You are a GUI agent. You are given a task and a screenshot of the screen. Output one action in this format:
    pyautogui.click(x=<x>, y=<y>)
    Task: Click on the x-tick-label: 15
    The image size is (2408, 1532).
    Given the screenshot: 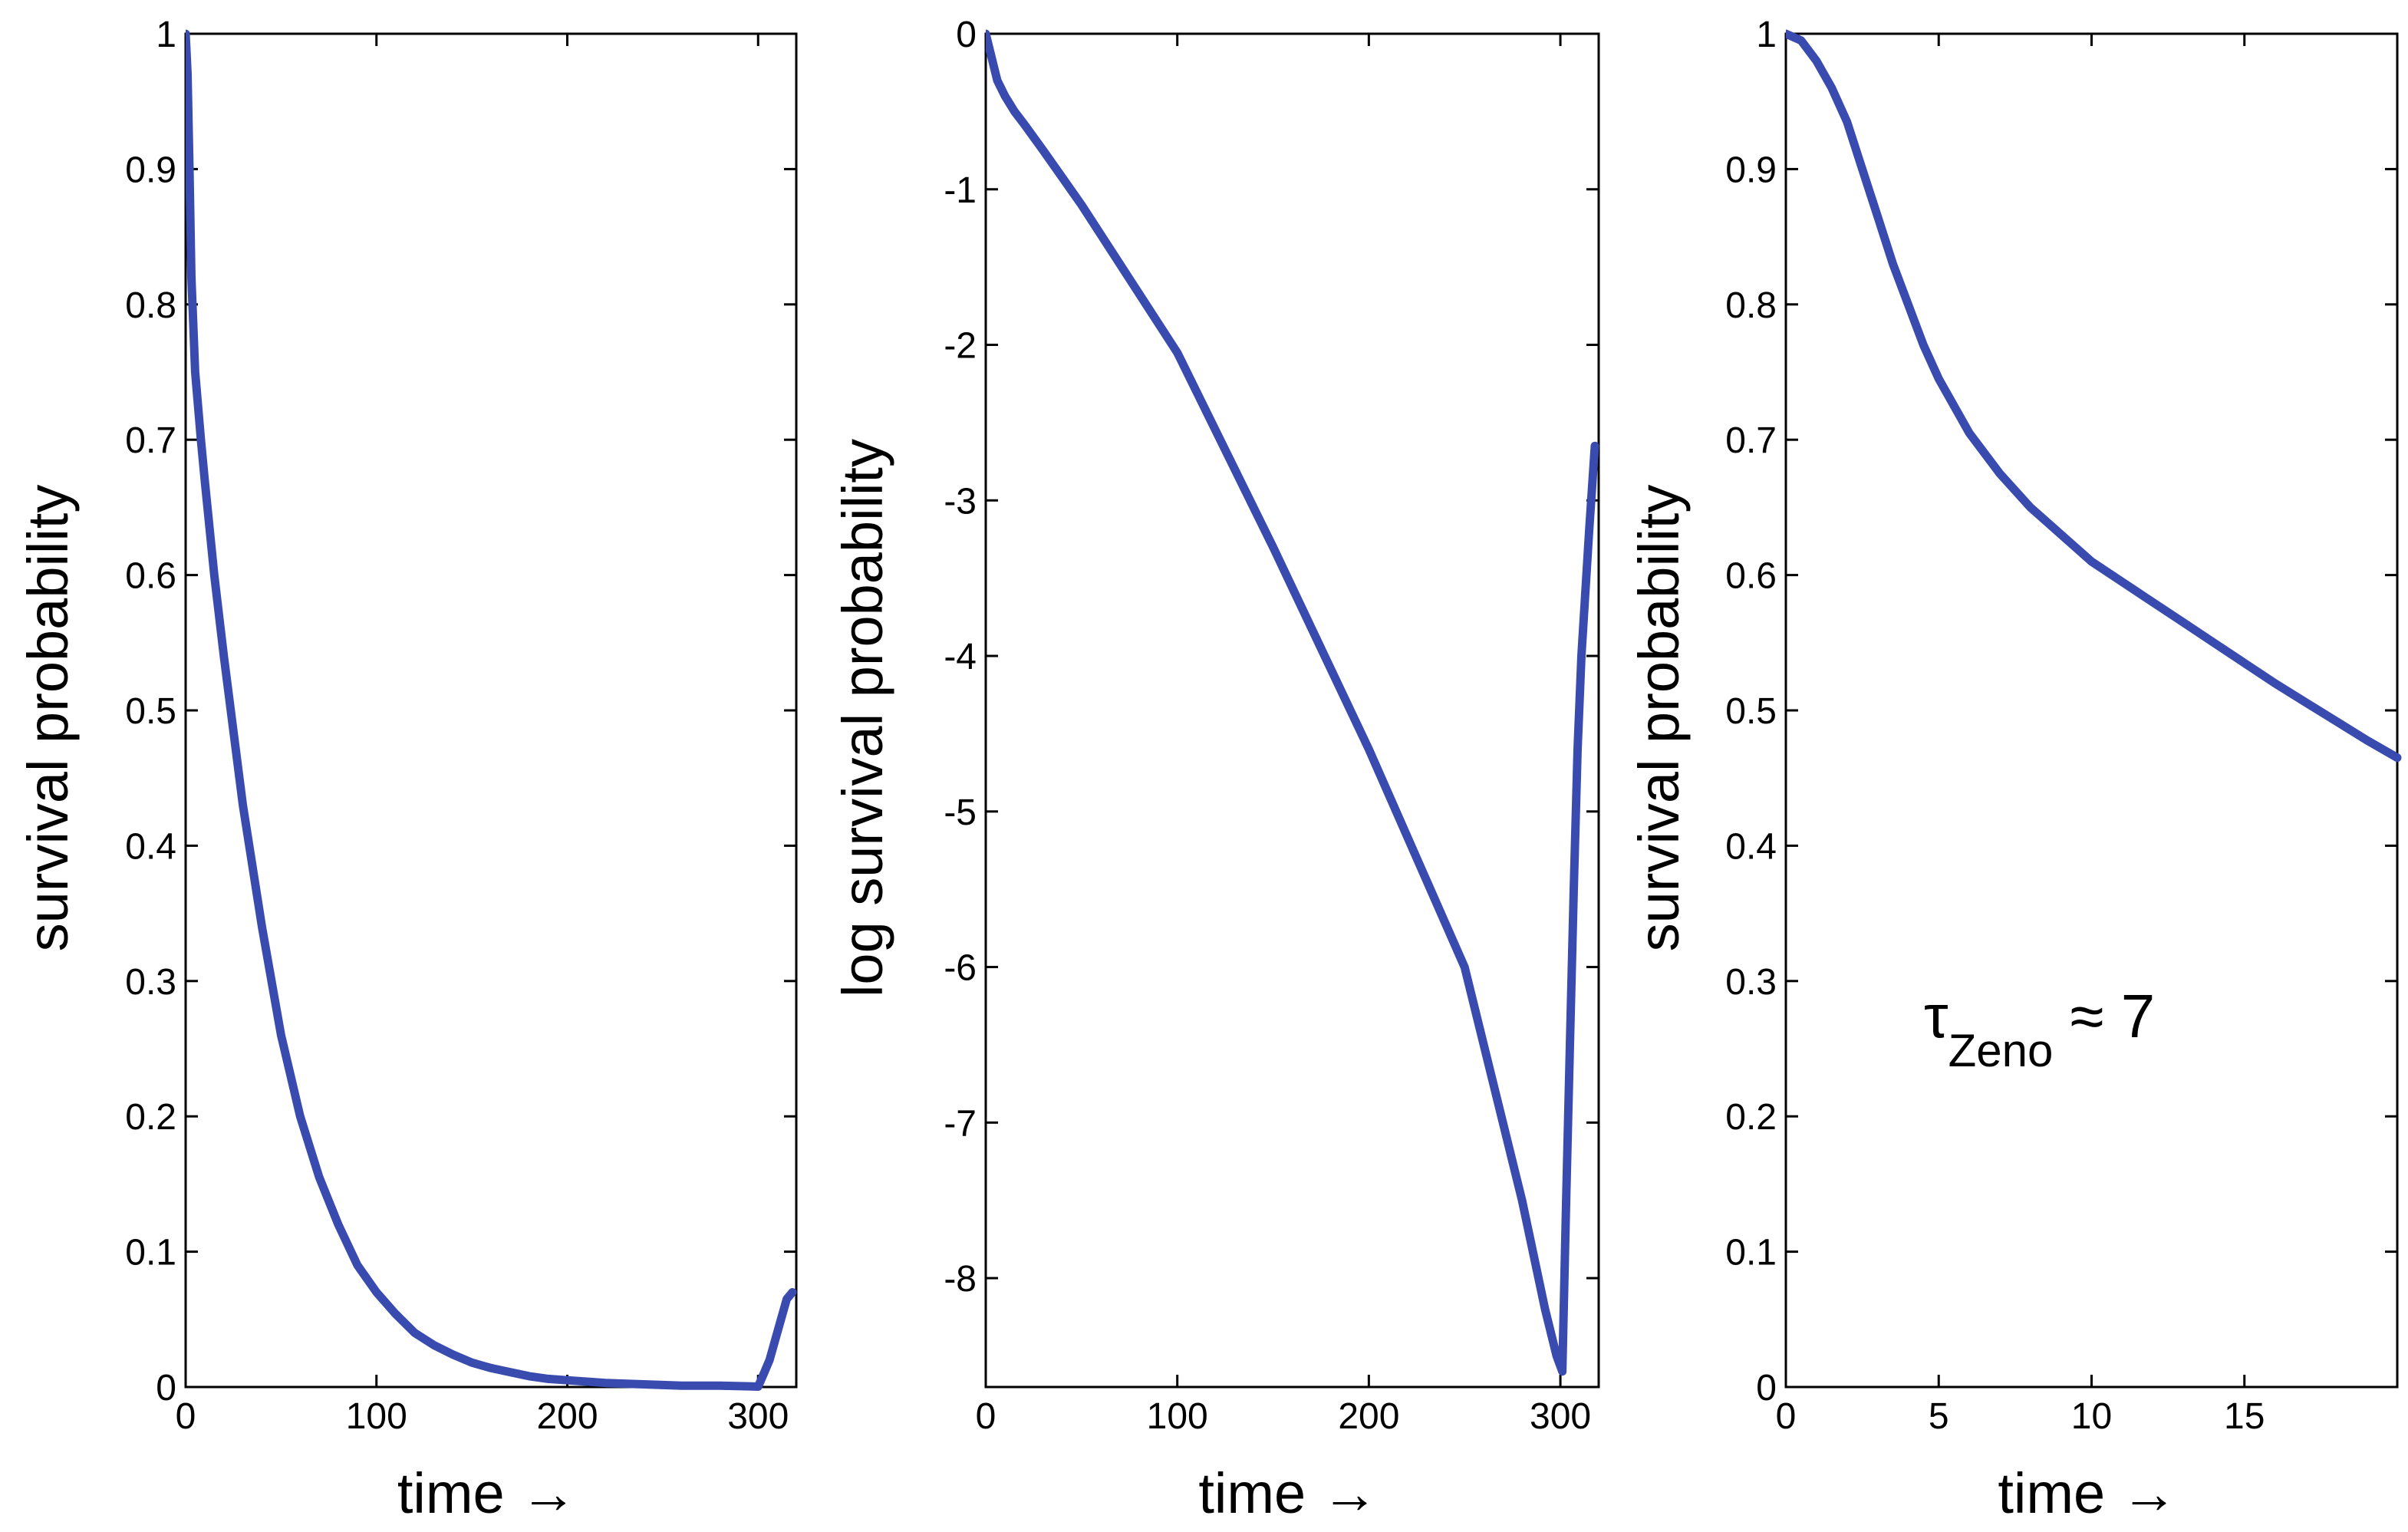 What is the action you would take?
    pyautogui.click(x=2244, y=1417)
    